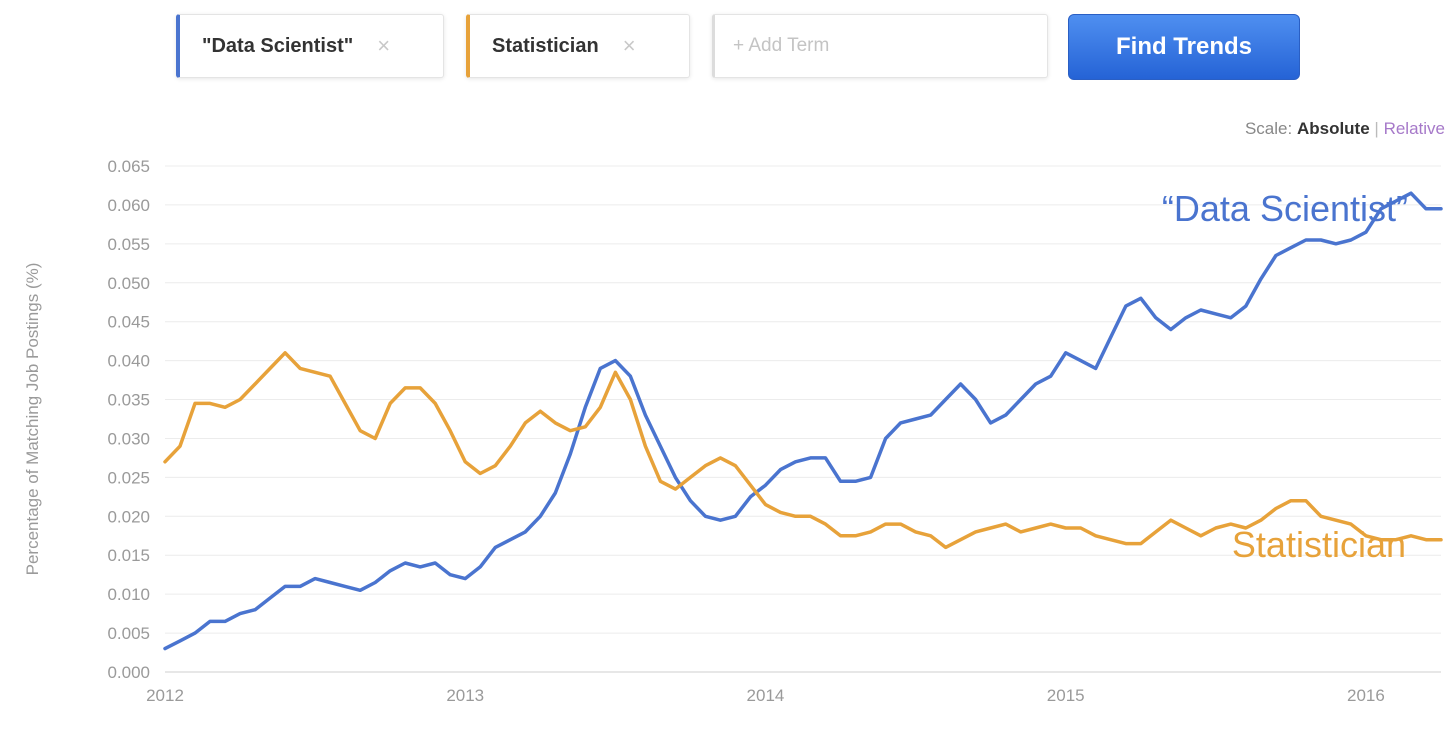 Image resolution: width=1451 pixels, height=746 pixels. I want to click on y-tick-label: 0.045, so click(128, 322).